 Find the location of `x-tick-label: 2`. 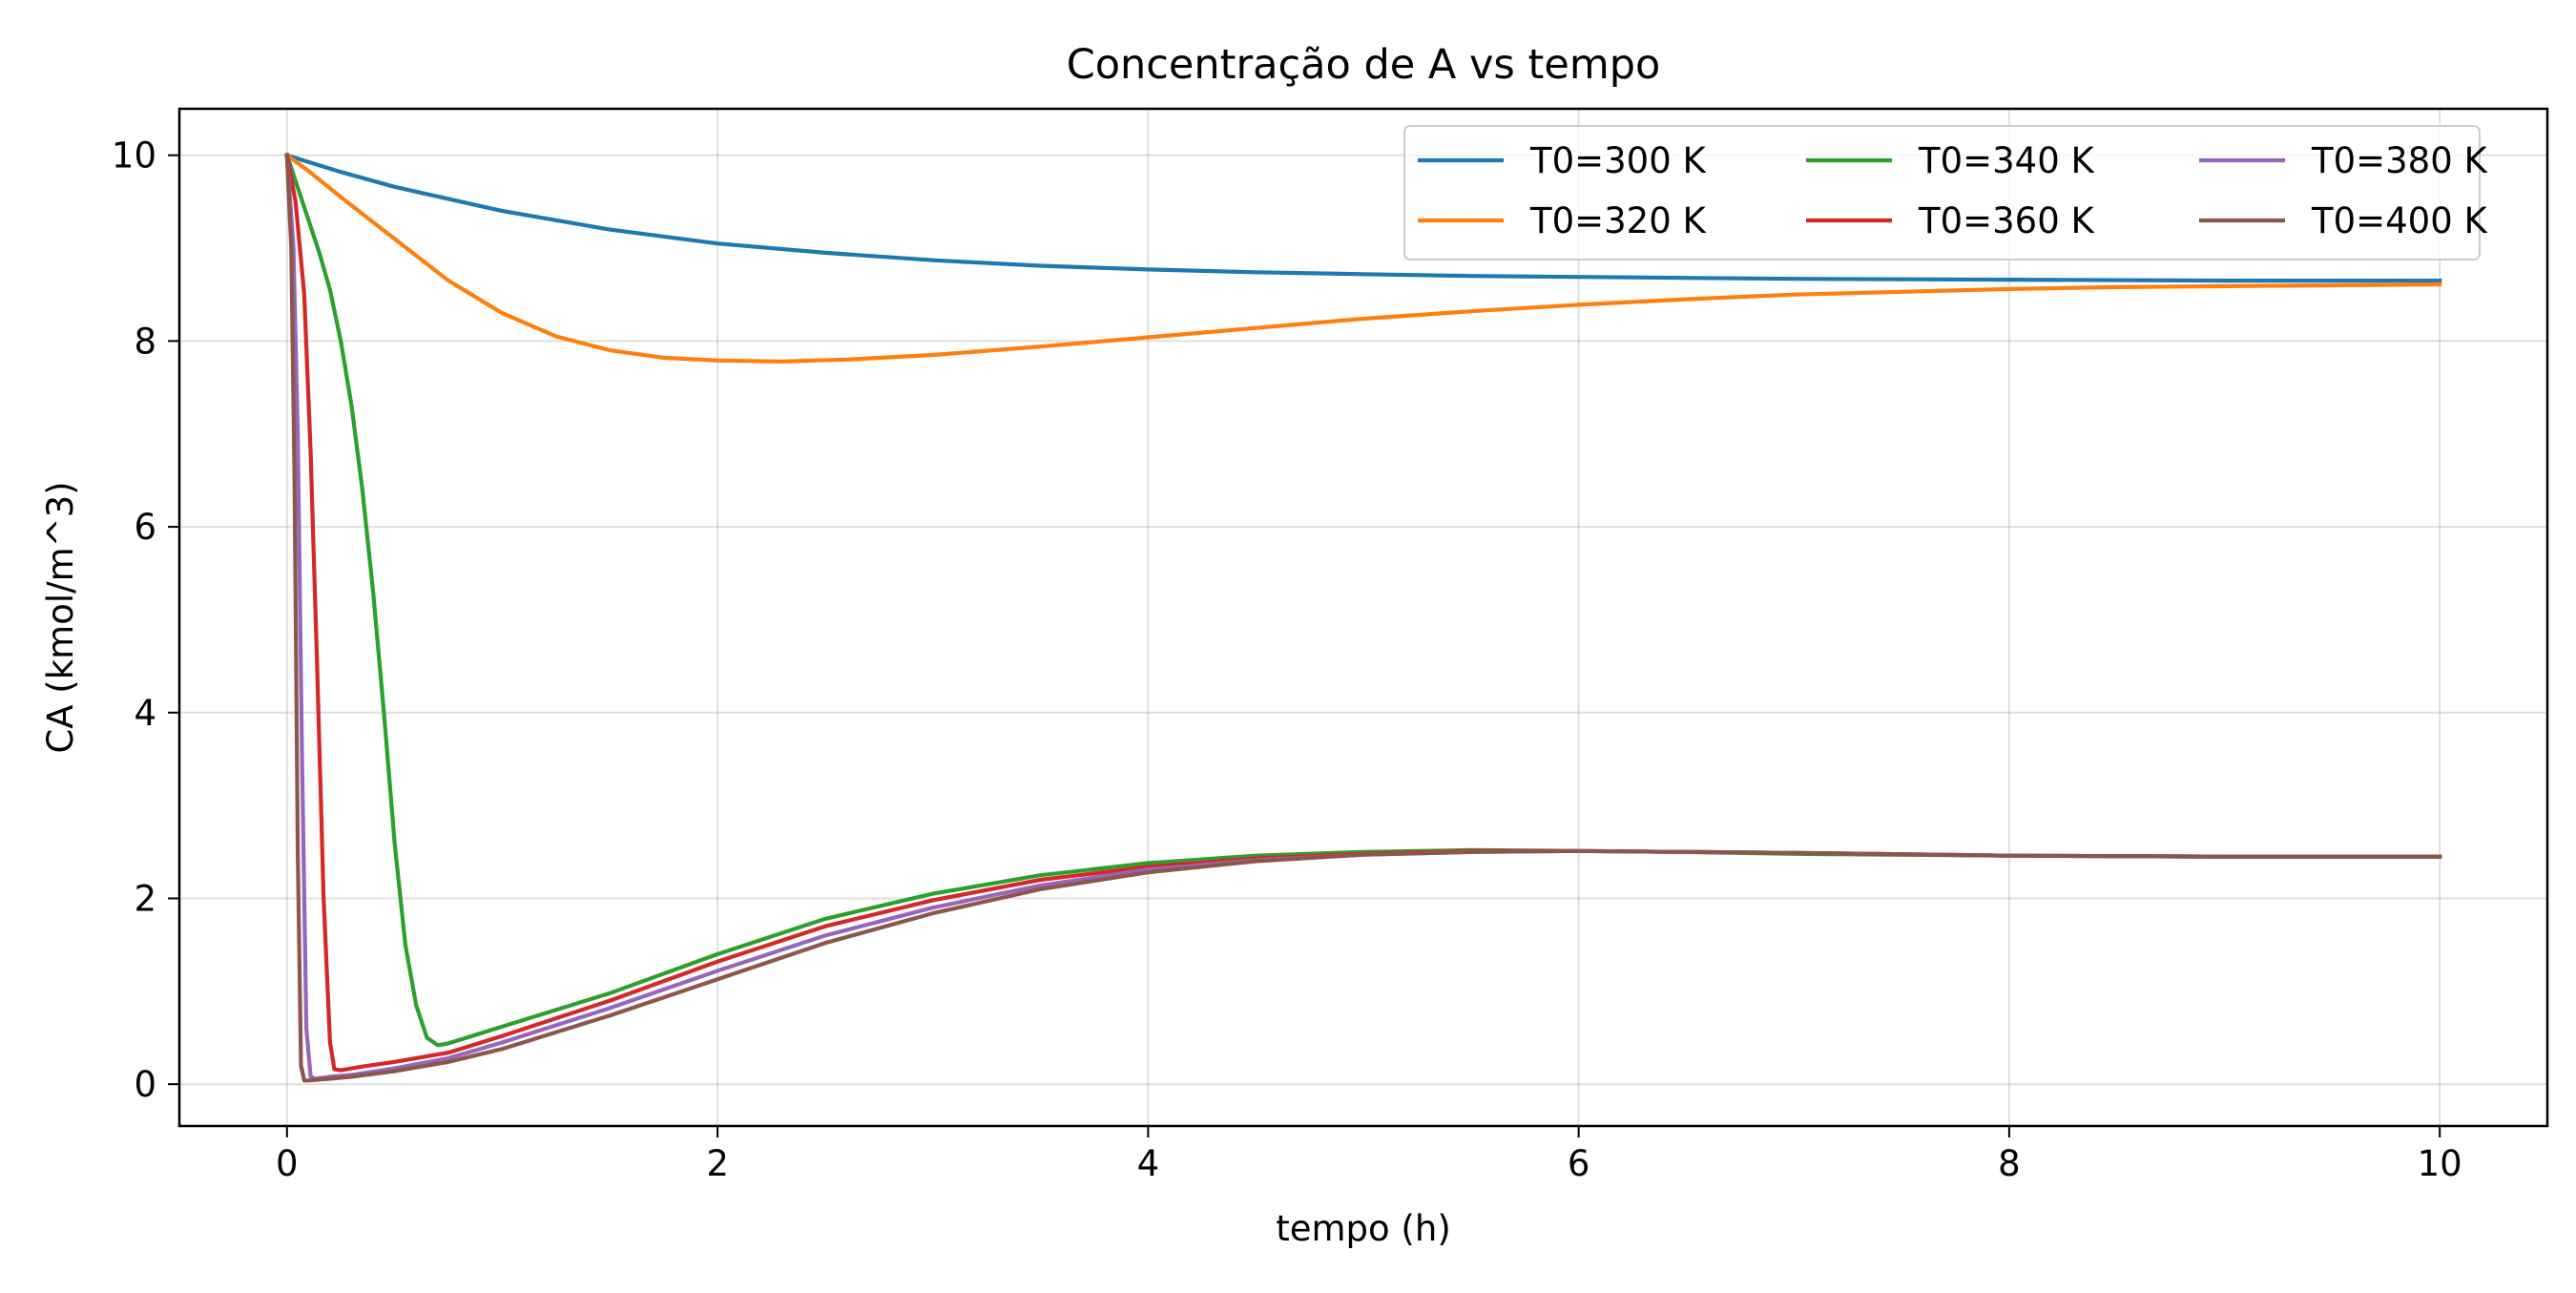

x-tick-label: 2 is located at coordinates (717, 1163).